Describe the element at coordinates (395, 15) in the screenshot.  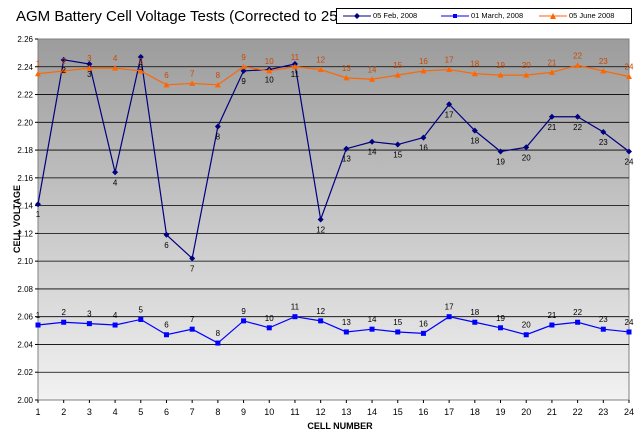
I see `legend-label-feb: 05 Feb, 2008` at that location.